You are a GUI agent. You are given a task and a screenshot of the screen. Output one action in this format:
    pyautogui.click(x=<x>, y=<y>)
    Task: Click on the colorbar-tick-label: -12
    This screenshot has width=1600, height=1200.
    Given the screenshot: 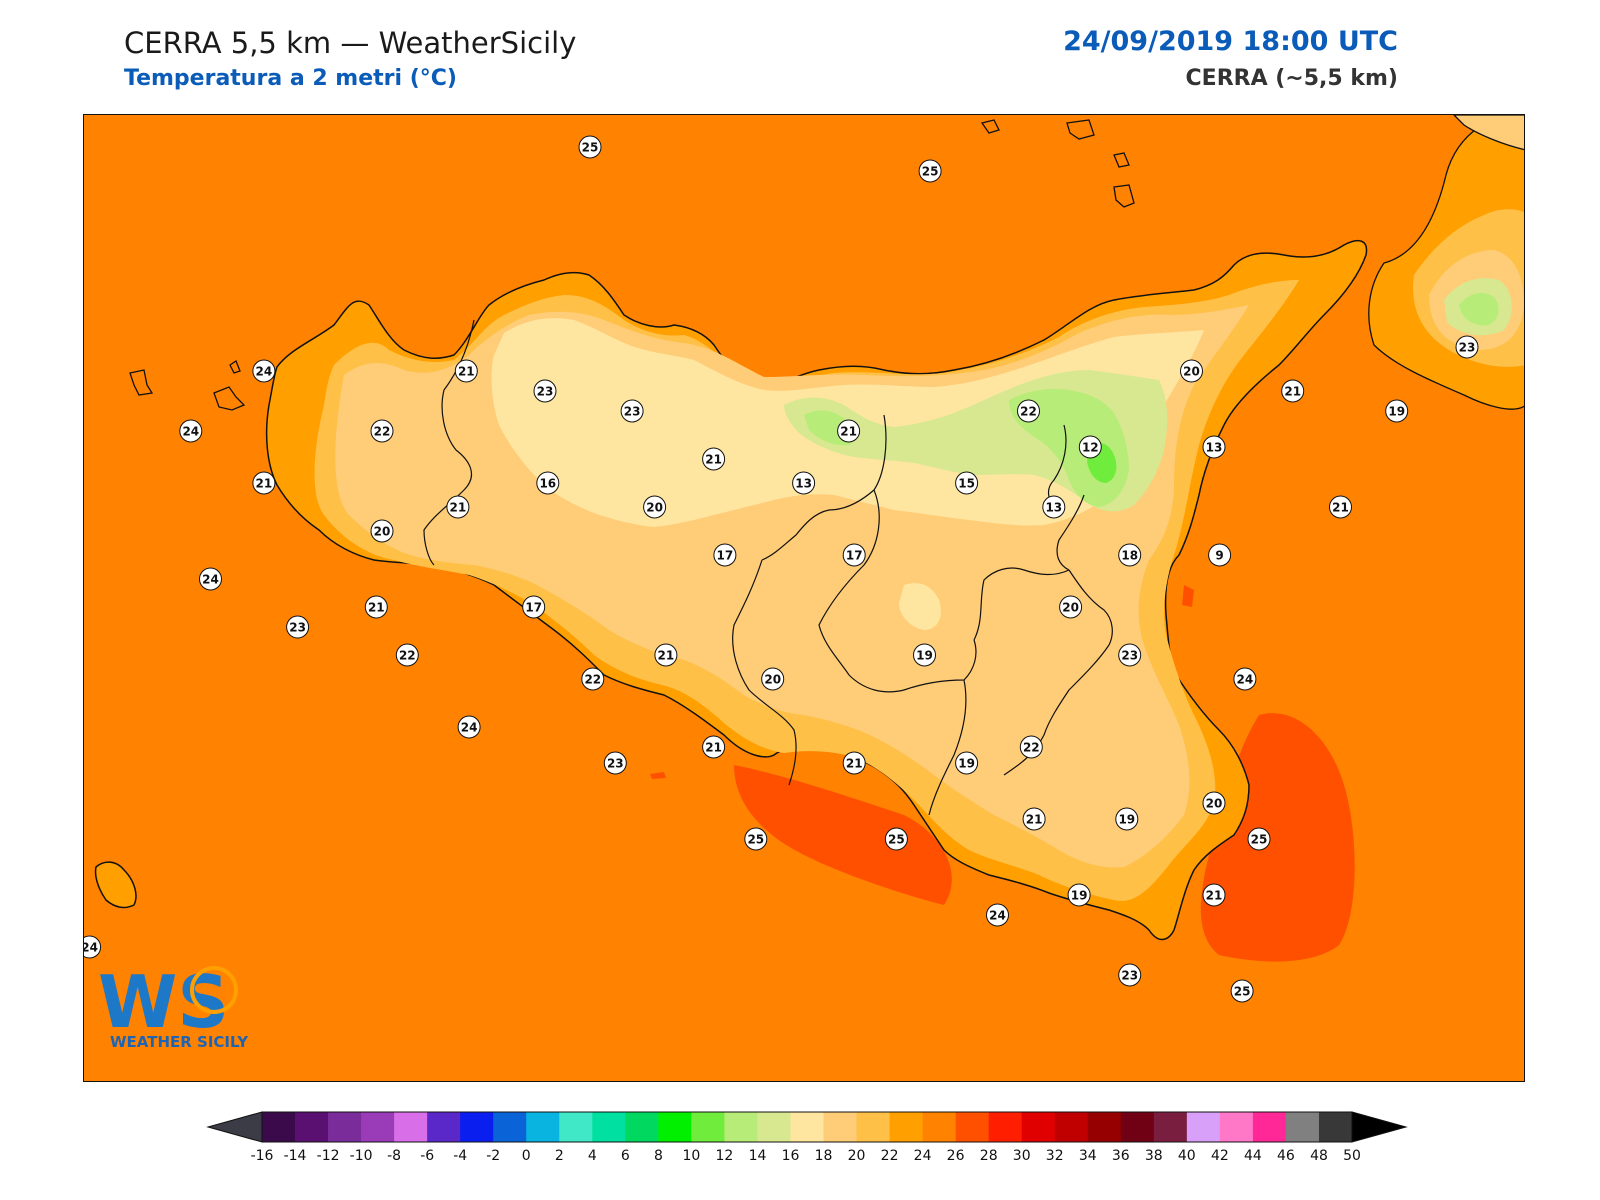 What is the action you would take?
    pyautogui.click(x=328, y=1156)
    